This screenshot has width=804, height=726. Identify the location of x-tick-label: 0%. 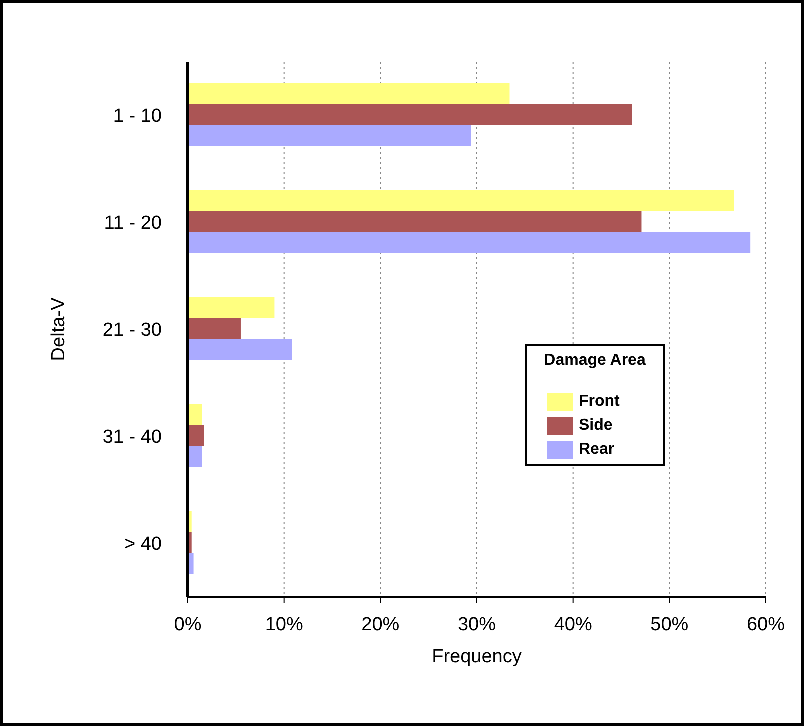
(188, 625).